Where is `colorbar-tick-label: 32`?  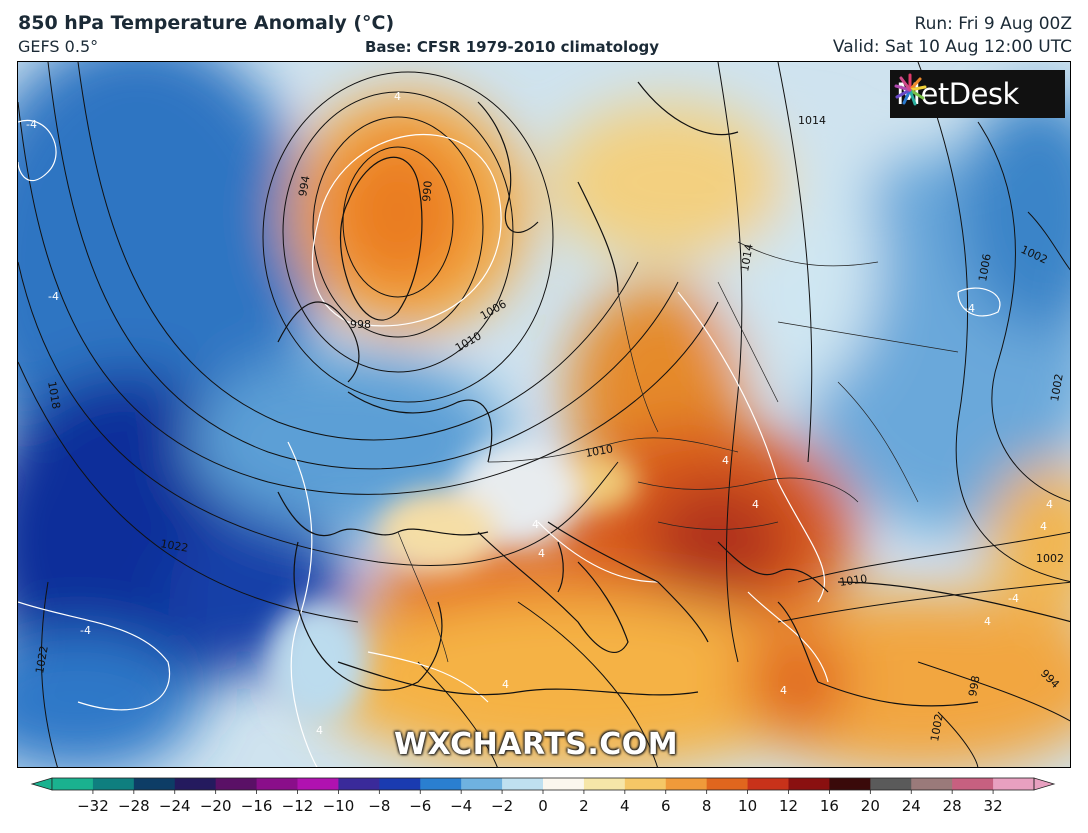
colorbar-tick-label: 32 is located at coordinates (993, 806).